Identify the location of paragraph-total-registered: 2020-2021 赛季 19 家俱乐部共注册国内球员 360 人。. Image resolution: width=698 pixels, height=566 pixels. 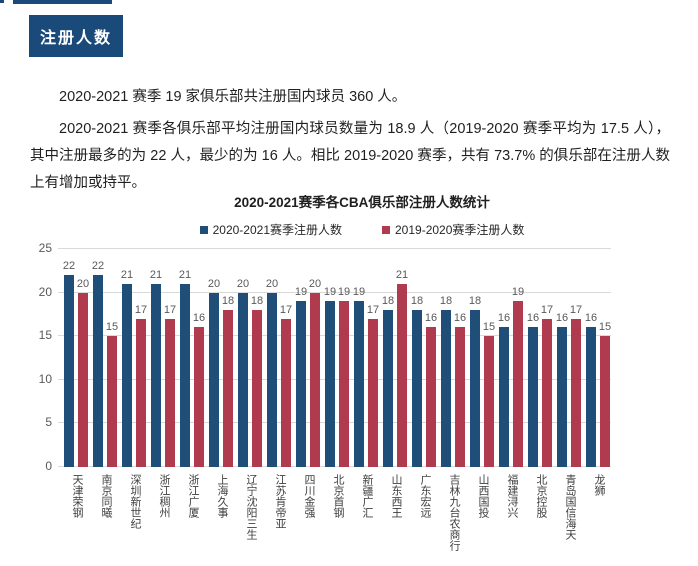
(233, 97).